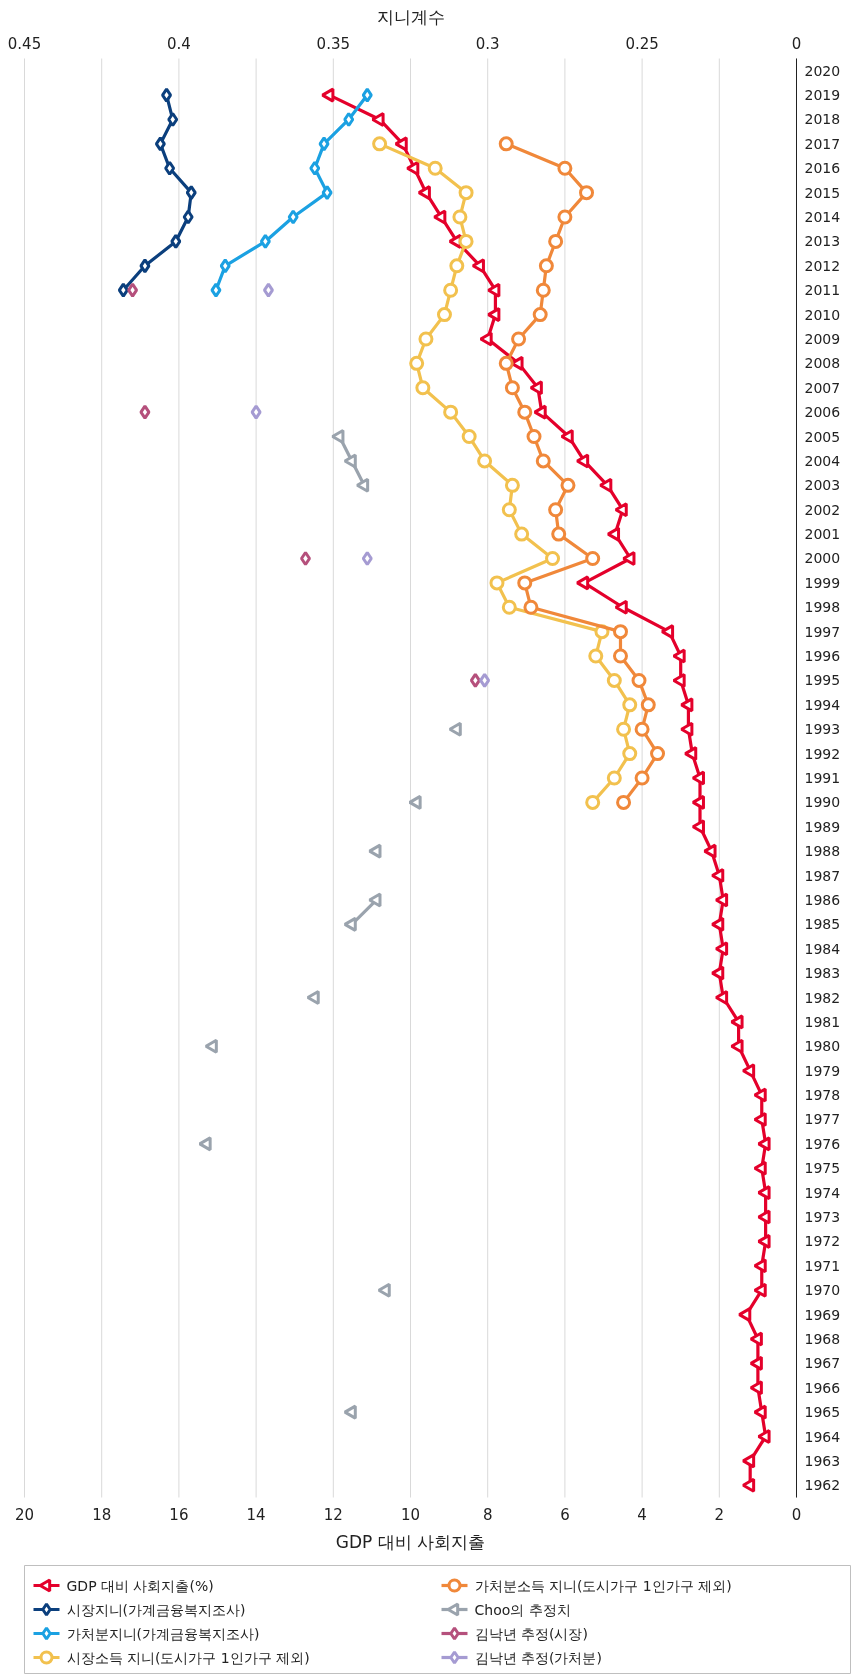 This screenshot has width=864, height=1676. Describe the element at coordinates (822, 290) in the screenshot. I see `y-tick-label: 2011` at that location.